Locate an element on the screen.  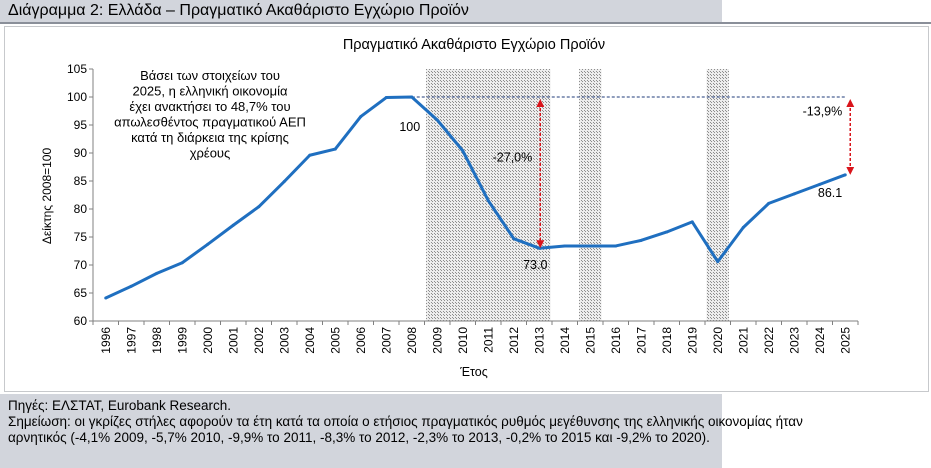
data-label: 73.0 is located at coordinates (535, 265).